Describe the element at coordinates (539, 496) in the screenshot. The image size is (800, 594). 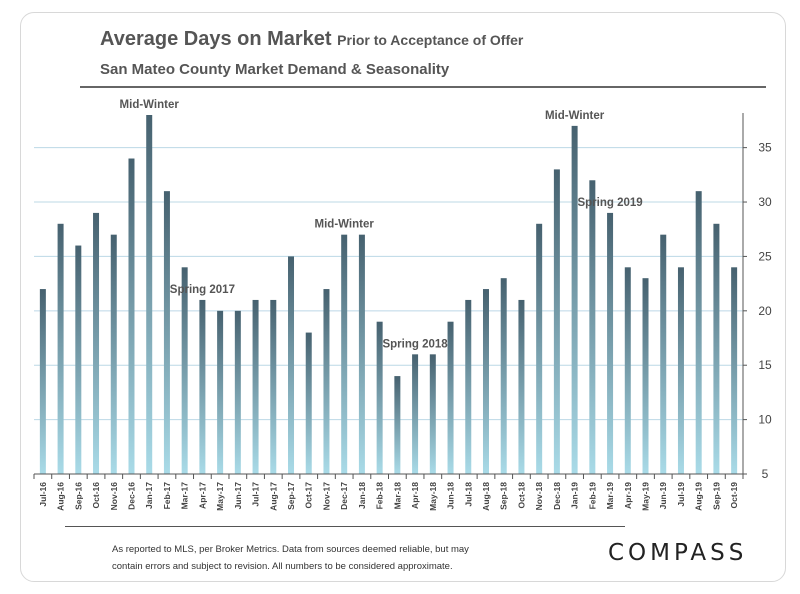
I see `x-tick-label: Nov-18` at that location.